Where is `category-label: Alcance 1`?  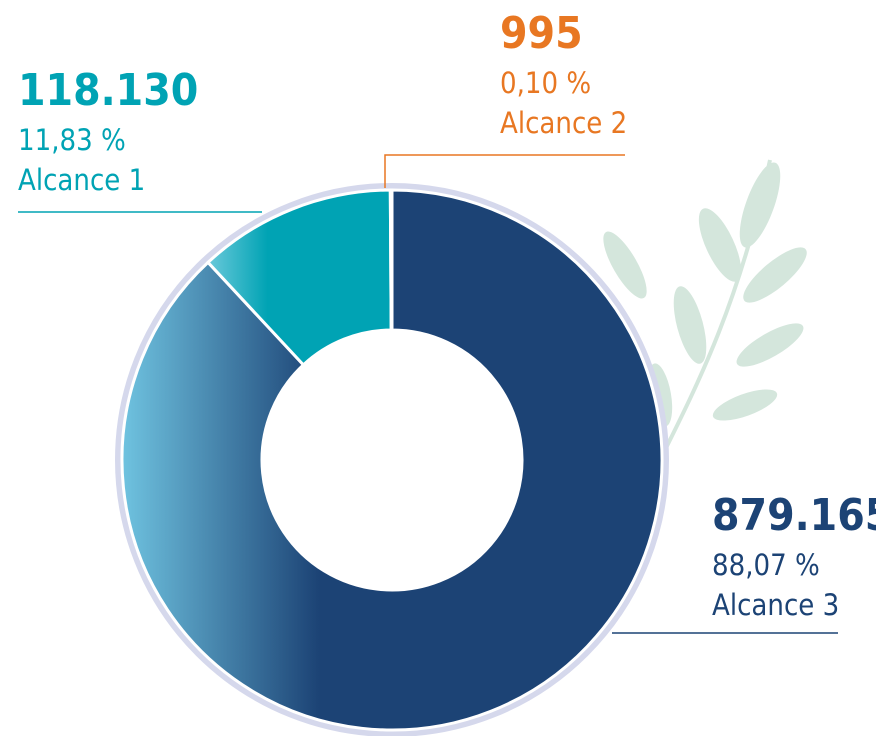
category-label: Alcance 1 is located at coordinates (81, 180).